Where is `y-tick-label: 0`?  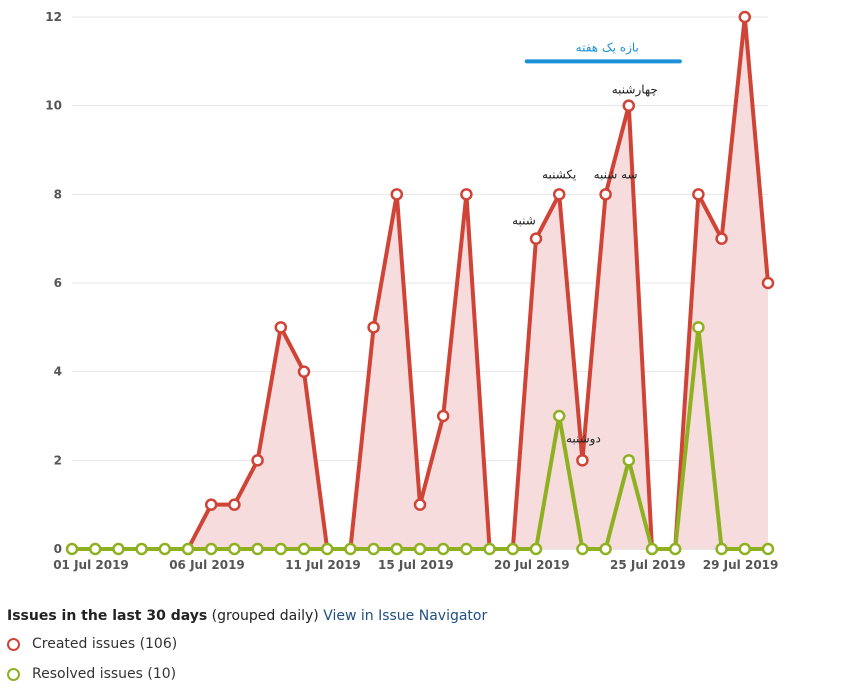 y-tick-label: 0 is located at coordinates (58, 549).